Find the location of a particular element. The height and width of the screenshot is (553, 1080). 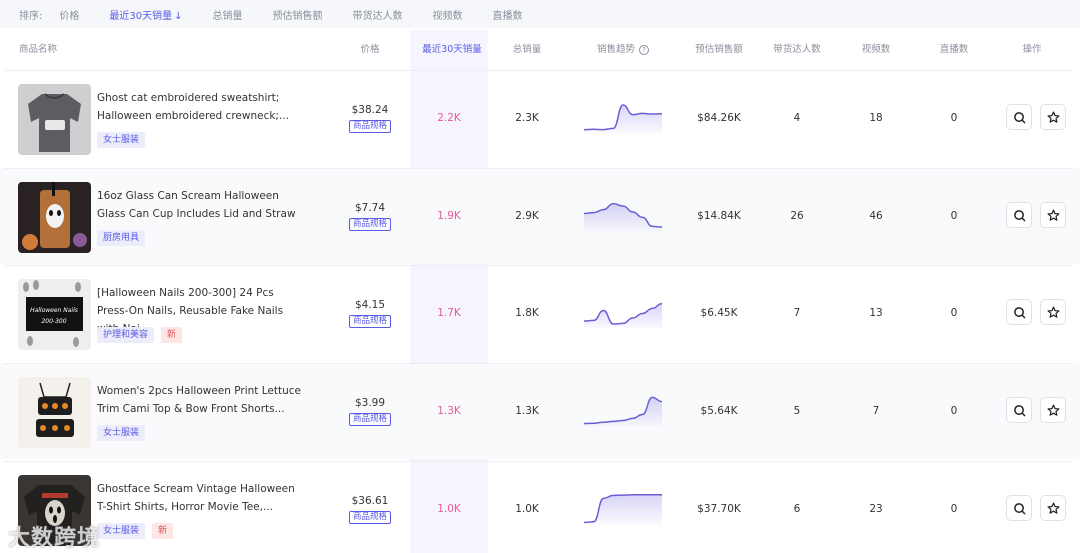

sort-label: 排序: is located at coordinates (31, 16).